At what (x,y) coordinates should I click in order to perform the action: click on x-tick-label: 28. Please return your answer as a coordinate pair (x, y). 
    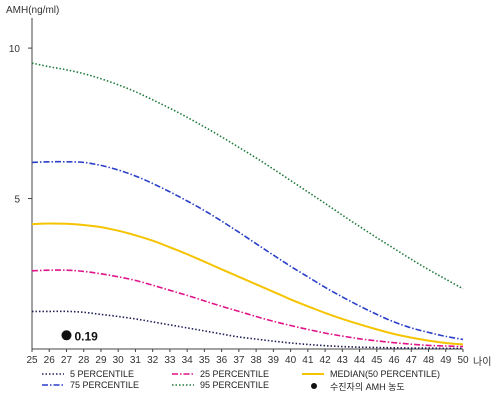
    Looking at the image, I should click on (84, 360).